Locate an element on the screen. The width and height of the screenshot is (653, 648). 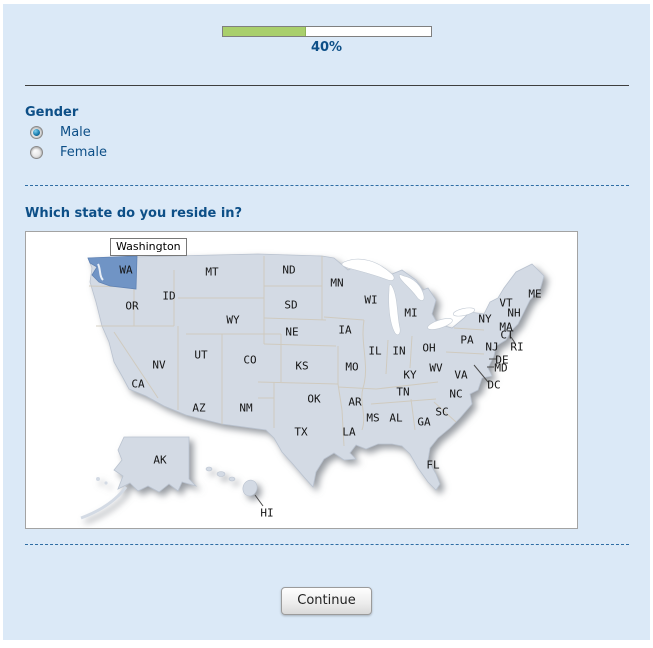
state-label-fl: FL is located at coordinates (433, 465).